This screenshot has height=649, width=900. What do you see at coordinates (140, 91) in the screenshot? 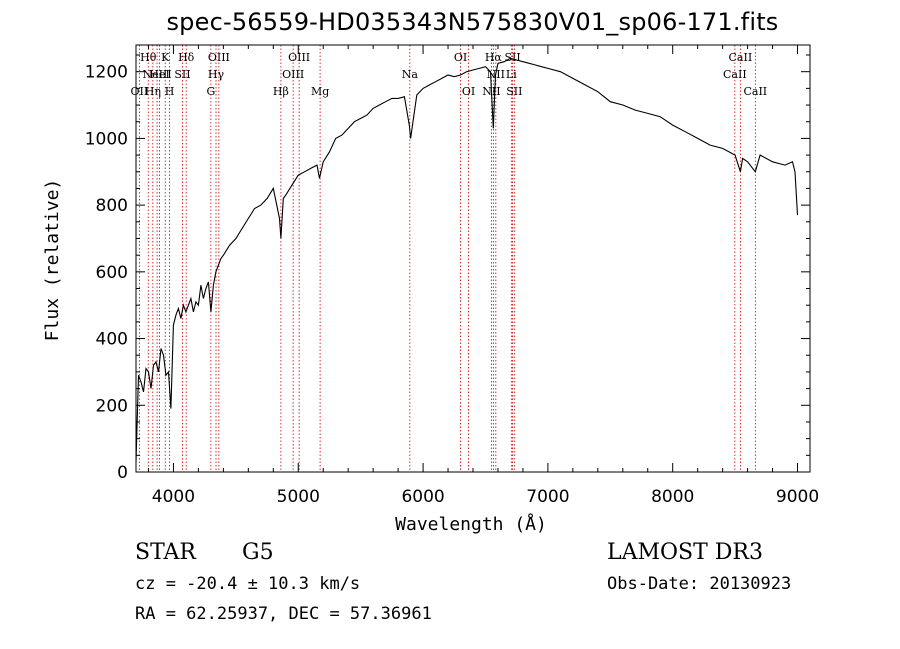
I see `line-marker-label-0: OII` at bounding box center [140, 91].